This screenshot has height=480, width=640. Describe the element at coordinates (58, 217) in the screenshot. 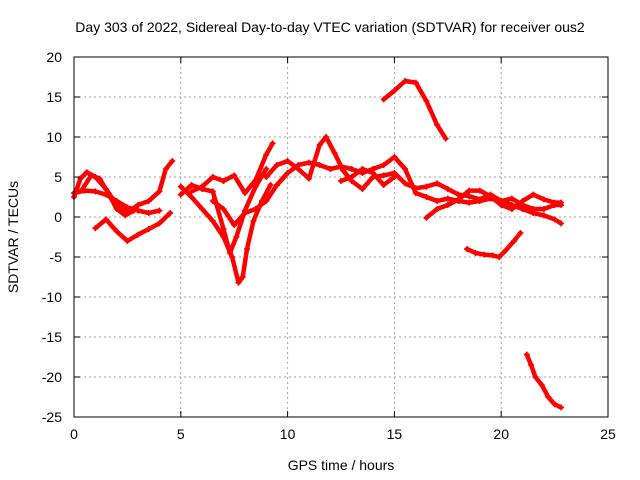

I see `y-tick-label: 0` at that location.